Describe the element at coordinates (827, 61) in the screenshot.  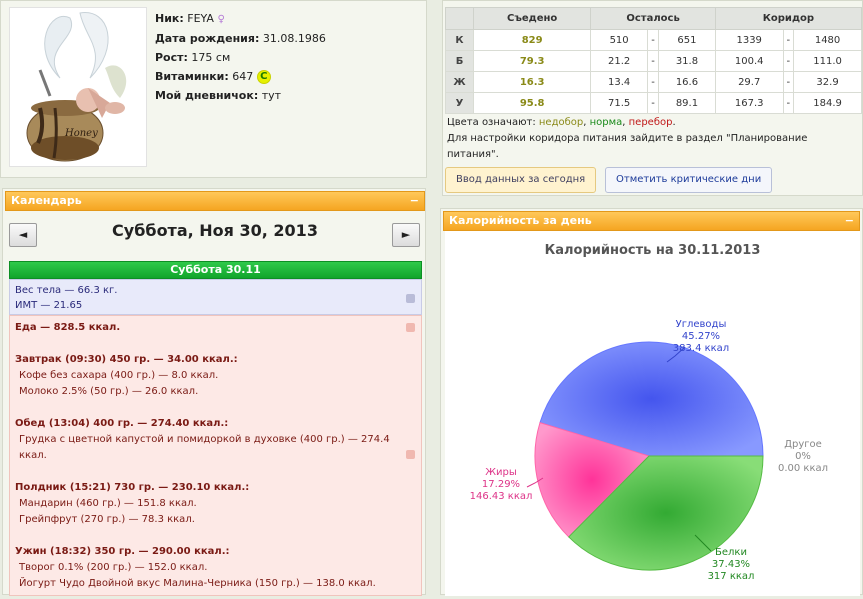
I see `cor-to-cell: 111.0` at that location.